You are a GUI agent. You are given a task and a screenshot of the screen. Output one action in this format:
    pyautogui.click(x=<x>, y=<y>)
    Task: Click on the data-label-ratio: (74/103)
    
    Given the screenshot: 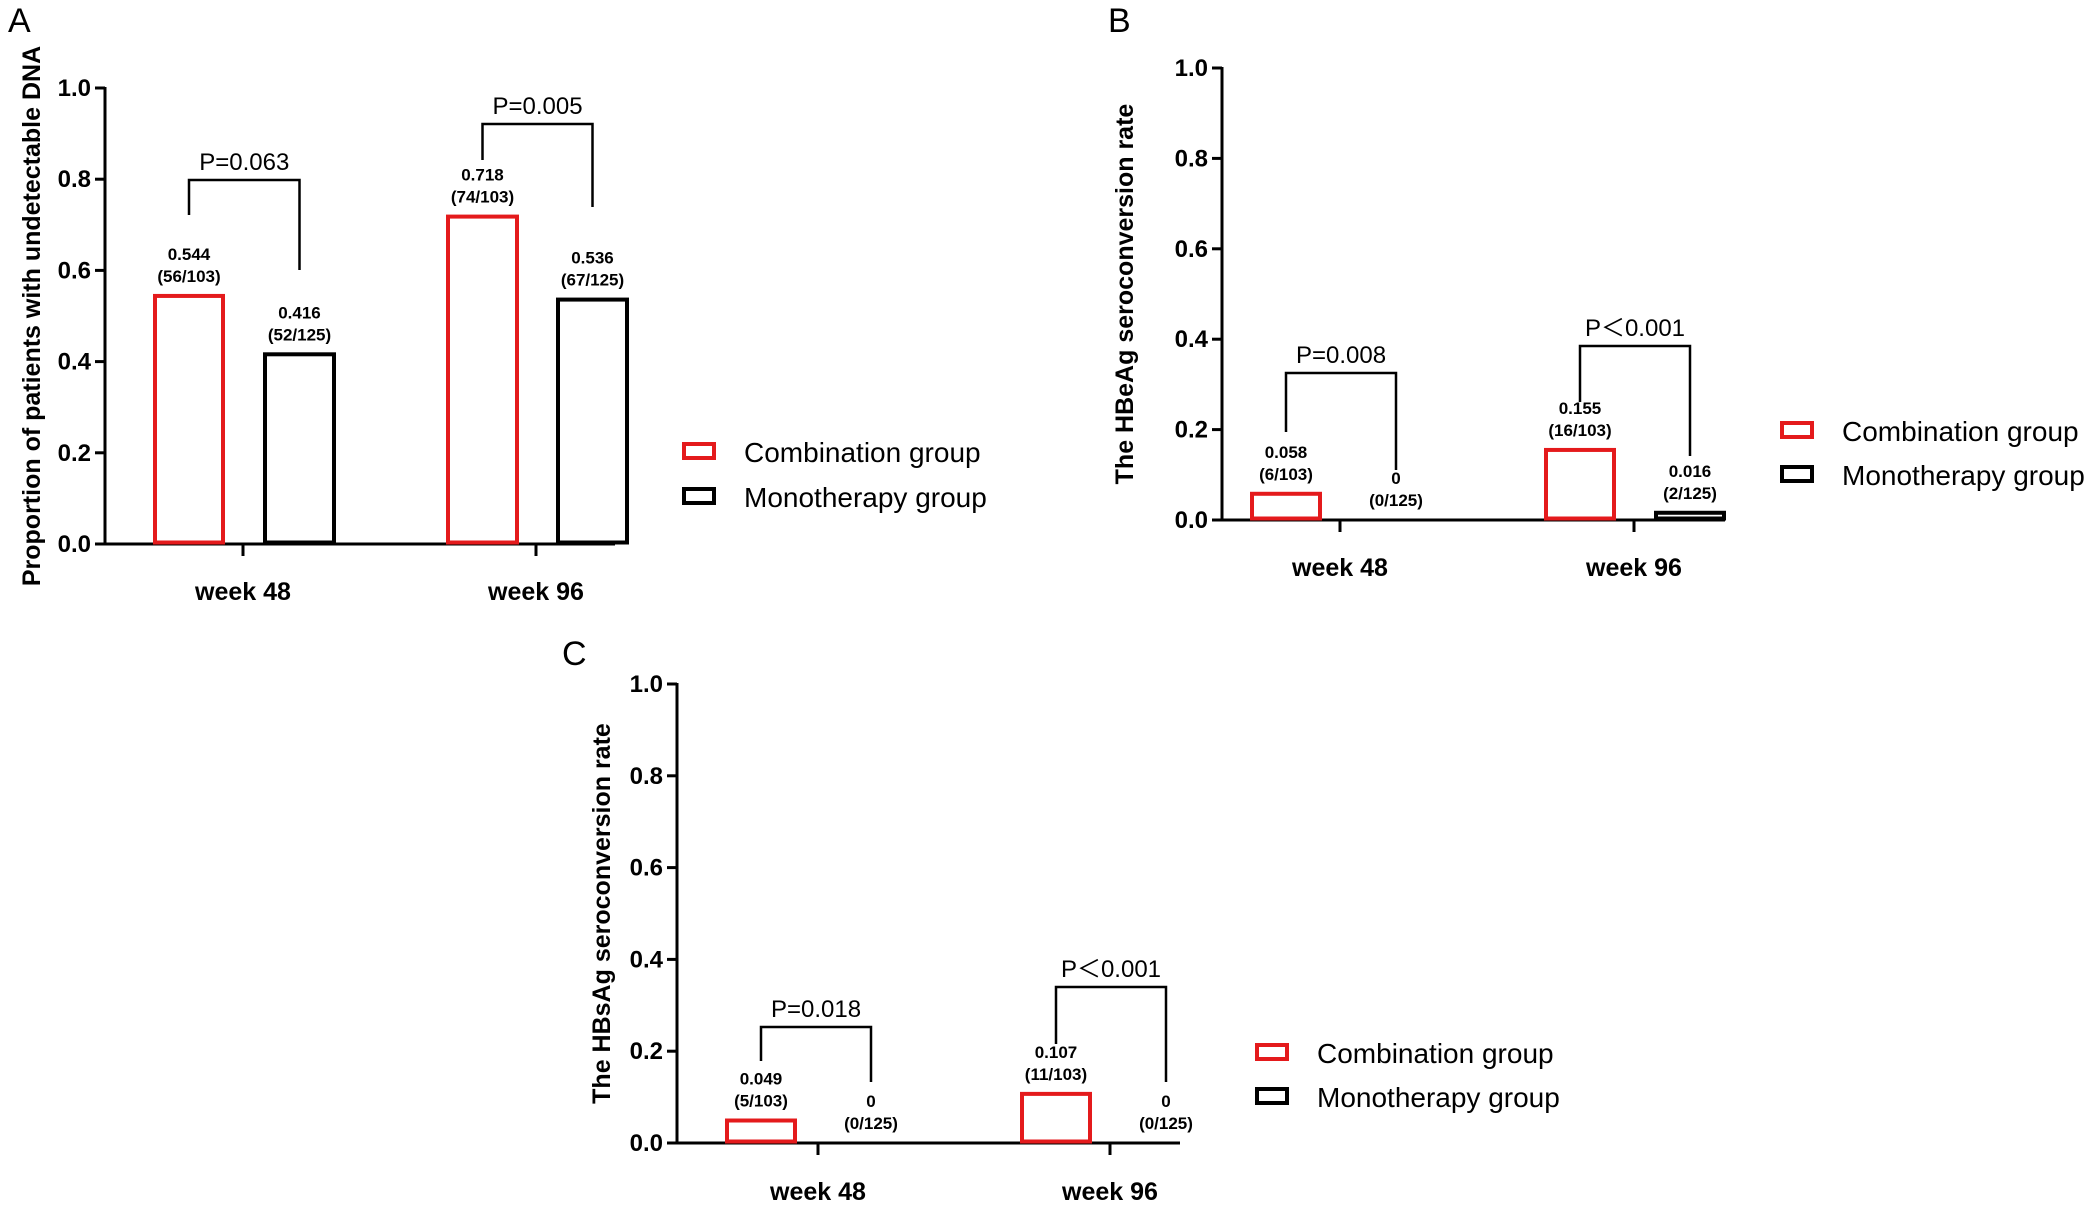 What is the action you would take?
    pyautogui.click(x=482, y=197)
    